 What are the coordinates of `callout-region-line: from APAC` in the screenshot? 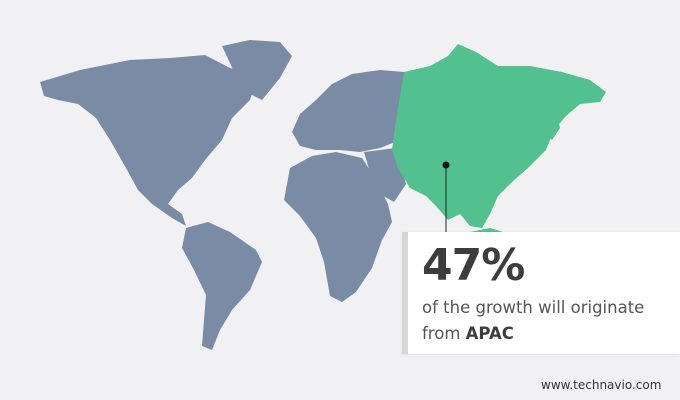 It's located at (468, 333).